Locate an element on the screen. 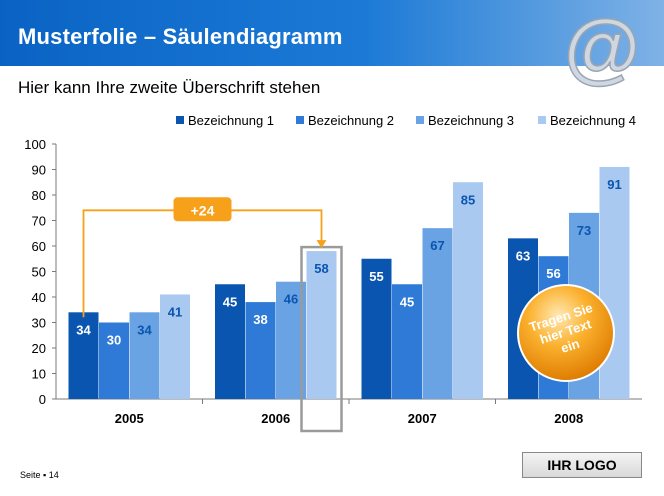 Image resolution: width=664 pixels, height=496 pixels. slide-title: Musterfolie – Säulendiagramm is located at coordinates (180, 36).